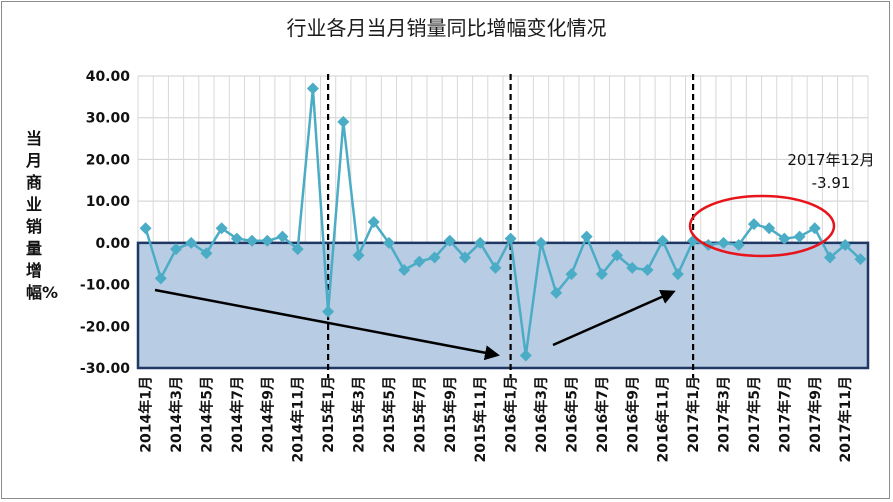 Image resolution: width=893 pixels, height=502 pixels. What do you see at coordinates (108, 77) in the screenshot?
I see `y-tick-label: 40.00` at bounding box center [108, 77].